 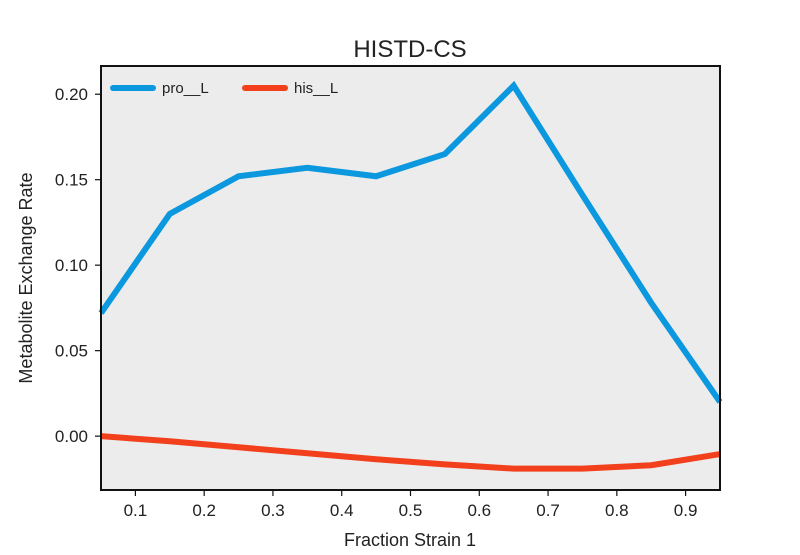 I want to click on x-axis: 0.1 0.2 0.3 0.4 0.5 0.6 0.7 0.8 0.9, so click(x=411, y=505).